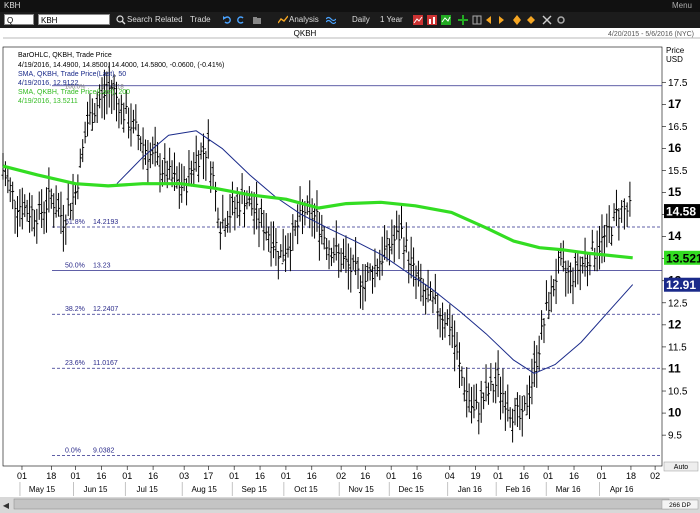 This screenshot has width=700, height=513. I want to click on grid-icon, so click(477, 20).